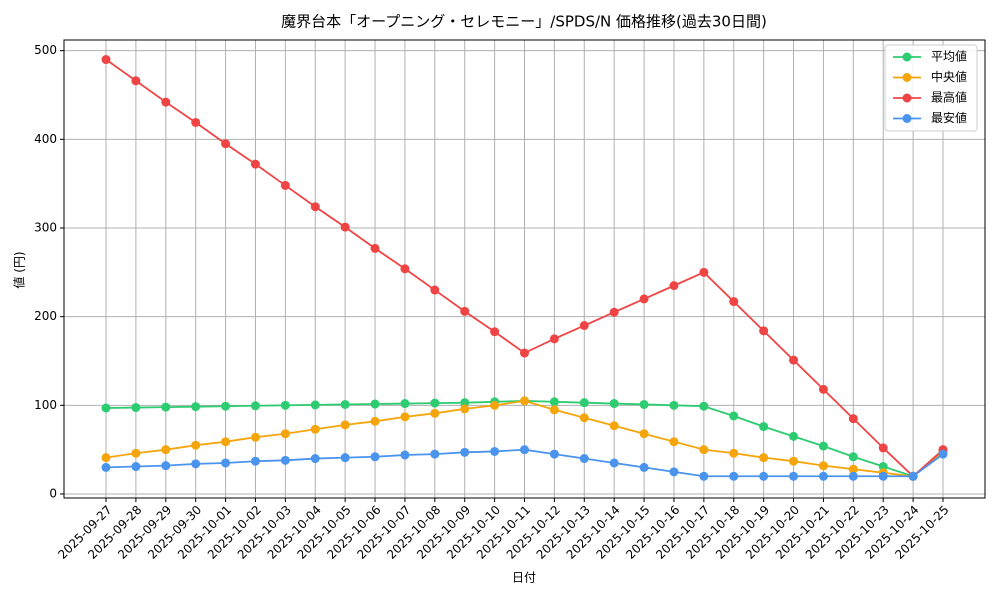 Image resolution: width=1000 pixels, height=600 pixels. I want to click on legend-label: 中央値, so click(949, 76).